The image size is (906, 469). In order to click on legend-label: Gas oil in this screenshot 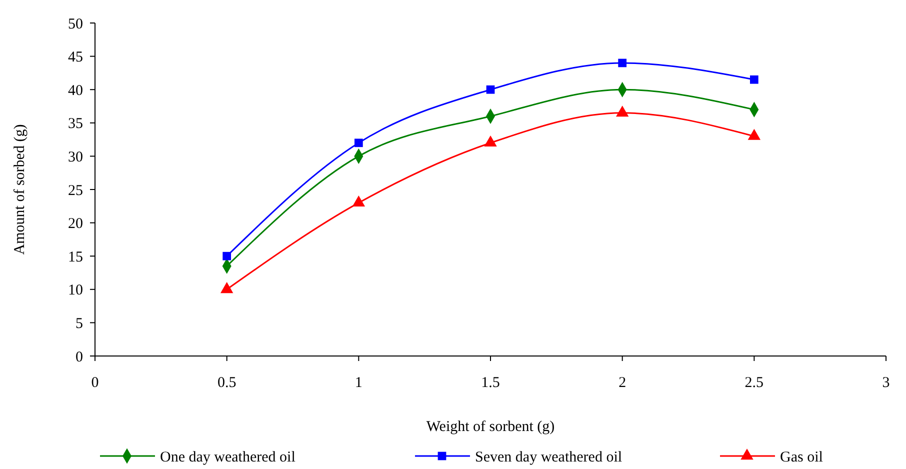, I will do `click(801, 457)`.